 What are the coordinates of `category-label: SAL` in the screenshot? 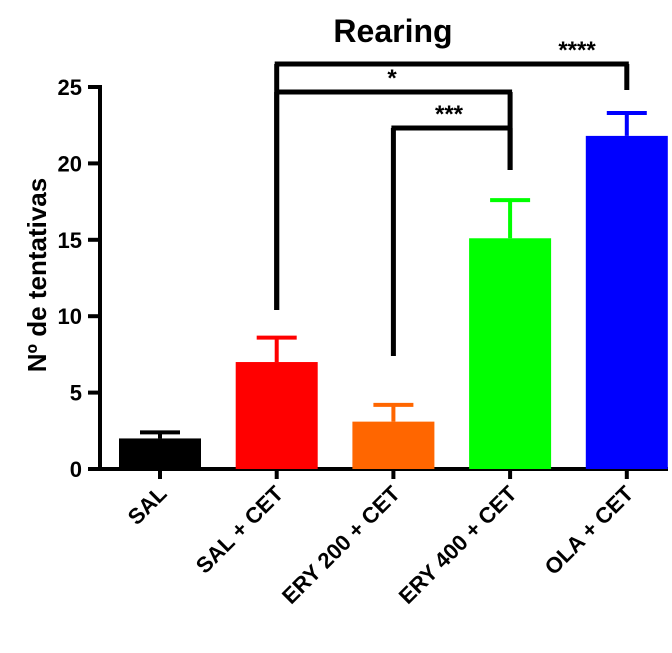 It's located at (147, 505).